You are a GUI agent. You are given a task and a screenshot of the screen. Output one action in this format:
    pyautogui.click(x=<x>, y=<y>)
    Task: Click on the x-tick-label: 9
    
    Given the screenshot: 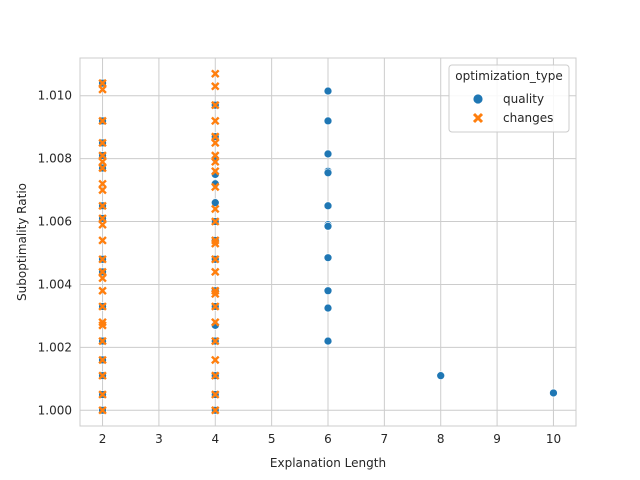 What is the action you would take?
    pyautogui.click(x=497, y=439)
    